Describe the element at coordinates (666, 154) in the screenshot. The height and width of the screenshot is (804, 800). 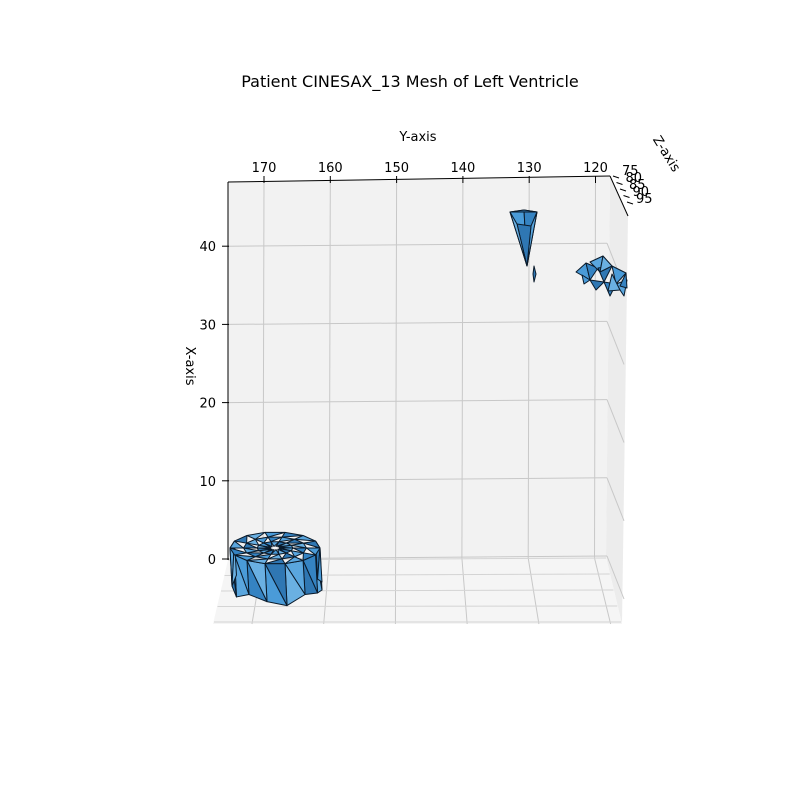
I see `z-axis-label: Z-axis` at that location.